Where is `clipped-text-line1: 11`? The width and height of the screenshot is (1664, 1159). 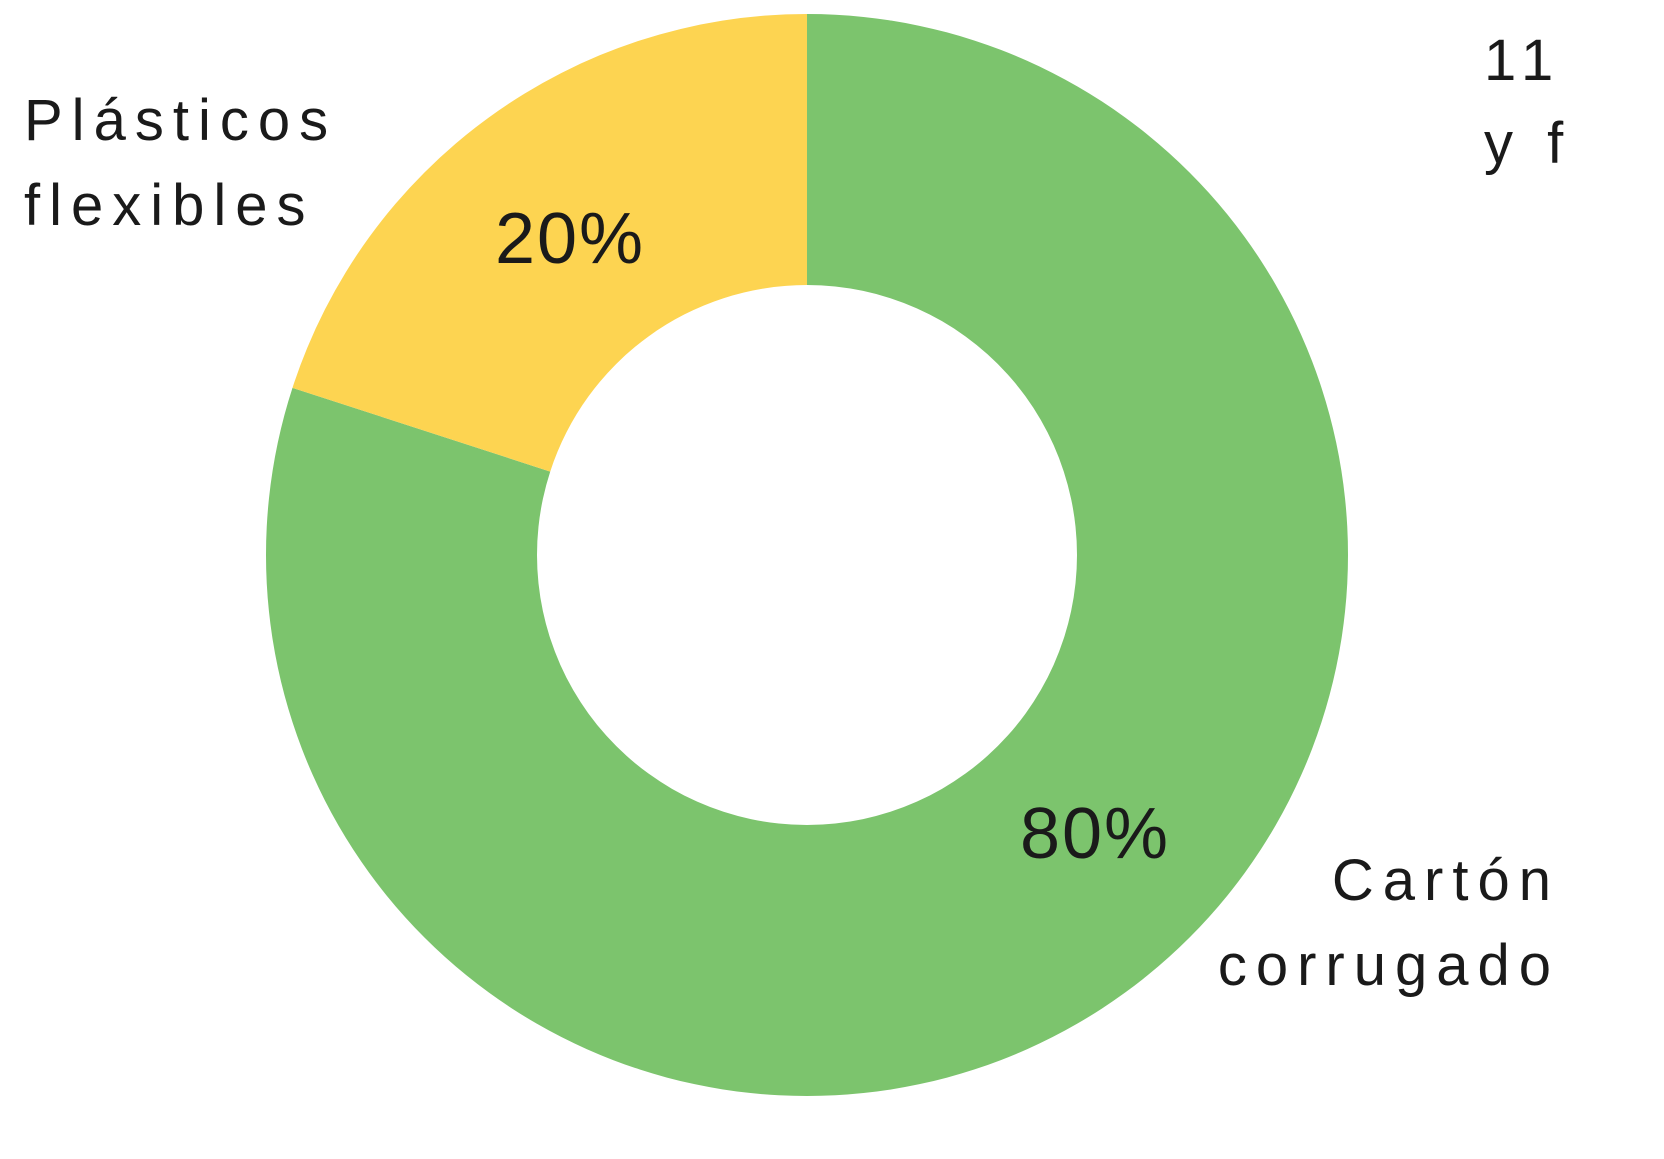
clipped-text-line1: 11 is located at coordinates (1523, 60).